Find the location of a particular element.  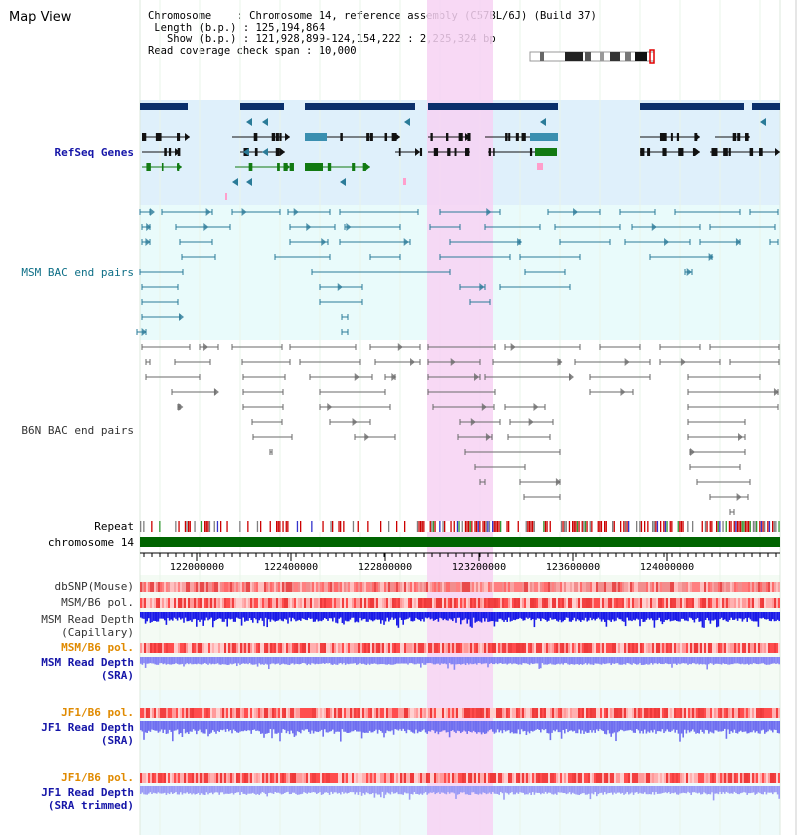

chromosome-label: Chromosome is located at coordinates (180, 16).